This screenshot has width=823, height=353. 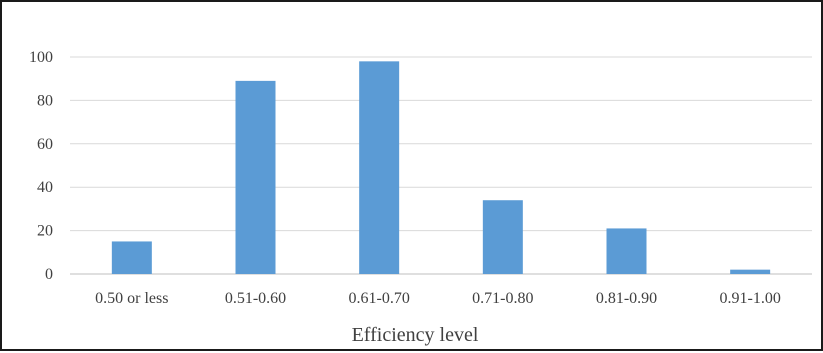 I want to click on x-tick-label: 0.81-0.90, so click(x=626, y=298).